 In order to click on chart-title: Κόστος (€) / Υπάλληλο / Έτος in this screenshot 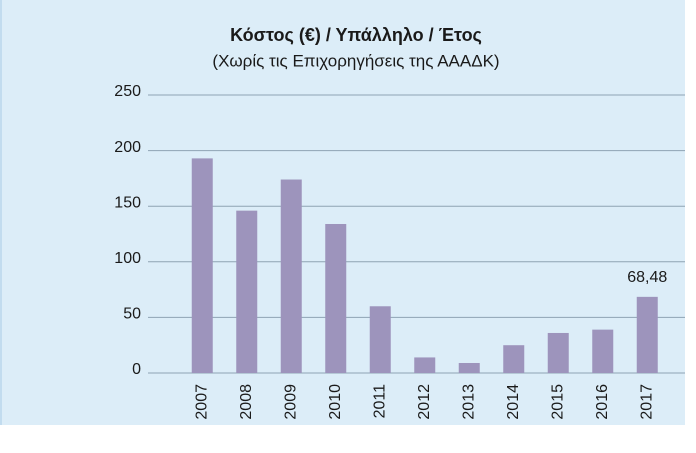, I will do `click(356, 35)`.